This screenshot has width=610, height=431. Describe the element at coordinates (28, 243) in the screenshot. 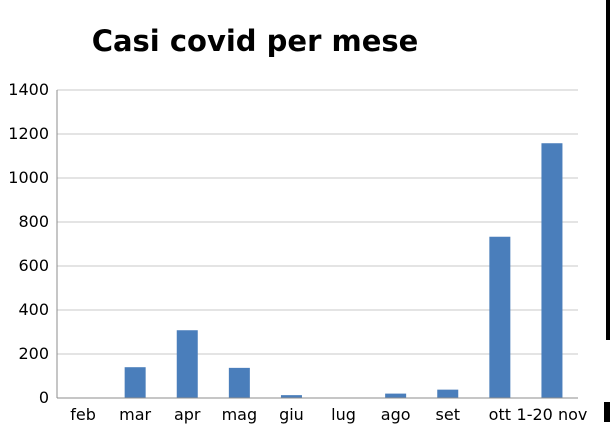

I see `y-axis-tick-labels: 0 200 400 600 800 1000 1200 1400` at that location.